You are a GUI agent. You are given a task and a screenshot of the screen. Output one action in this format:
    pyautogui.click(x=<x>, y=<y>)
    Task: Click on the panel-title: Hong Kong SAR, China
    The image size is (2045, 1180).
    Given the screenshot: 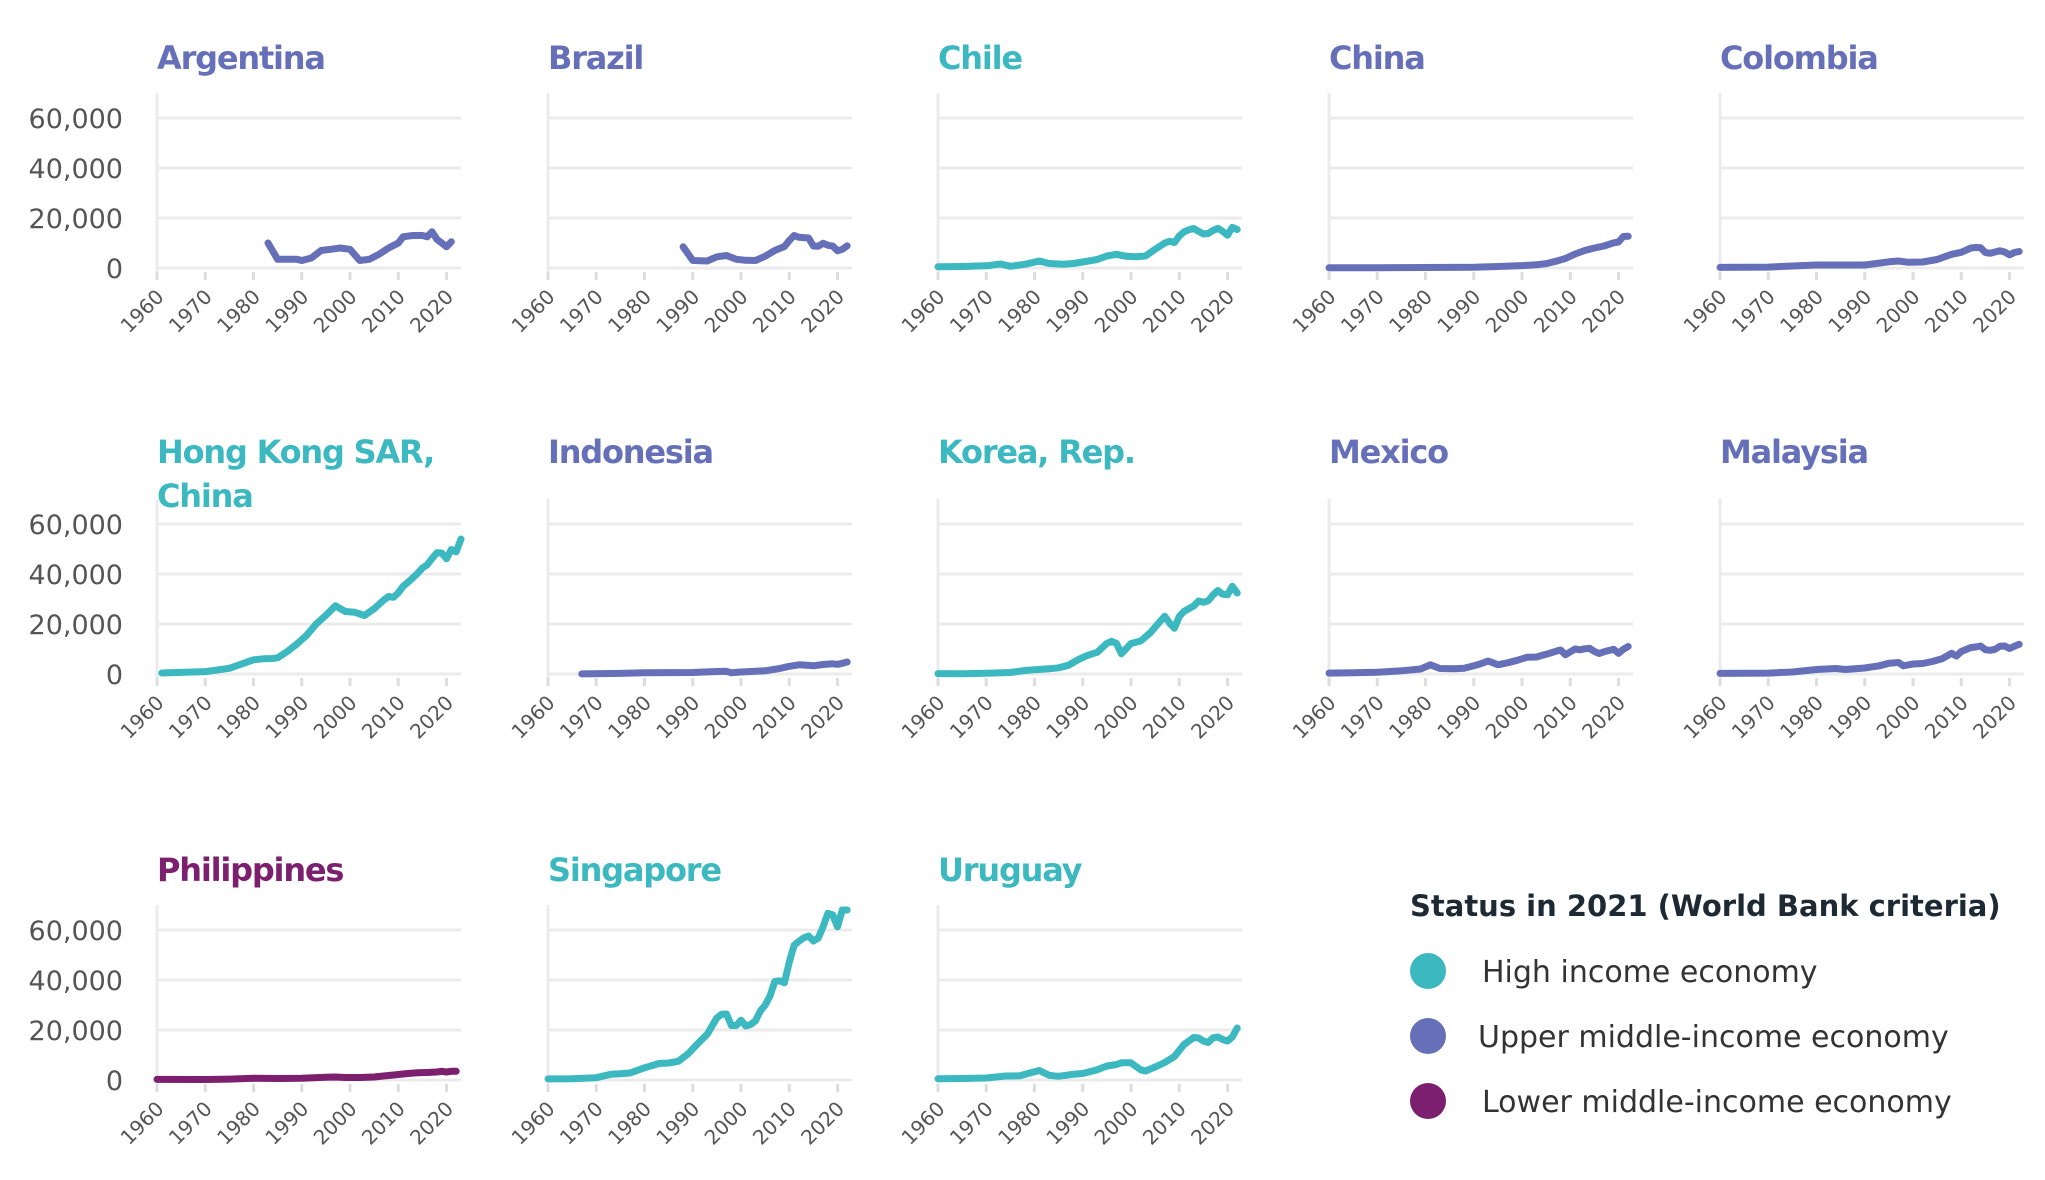 What is the action you would take?
    pyautogui.click(x=295, y=474)
    